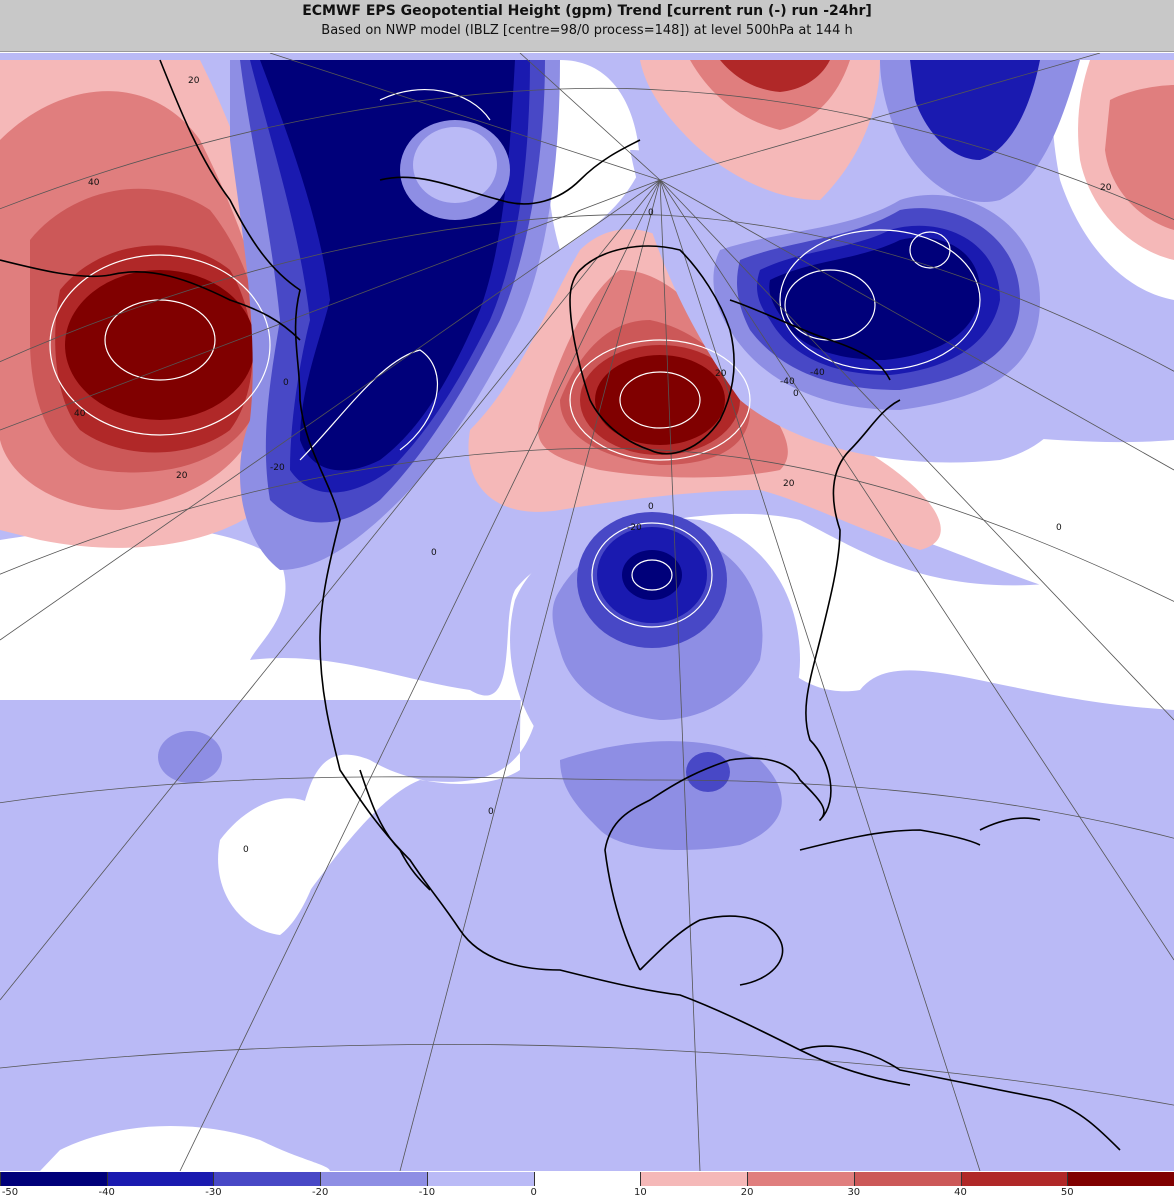 The image size is (1174, 1200). What do you see at coordinates (10, 1192) in the screenshot?
I see `colorbar-label: -50` at bounding box center [10, 1192].